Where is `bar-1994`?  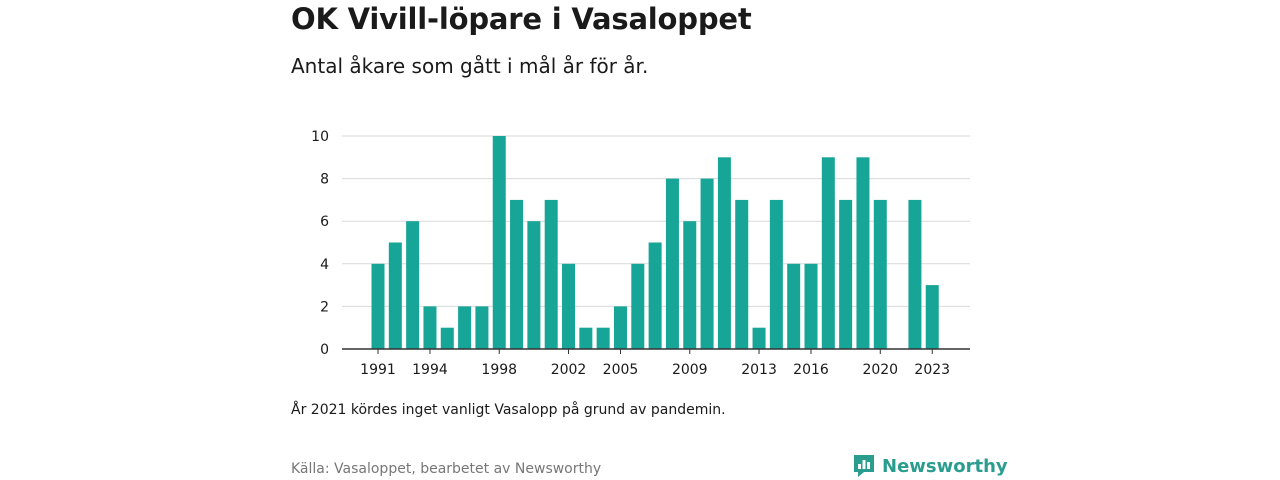 bar-1994 is located at coordinates (430, 327).